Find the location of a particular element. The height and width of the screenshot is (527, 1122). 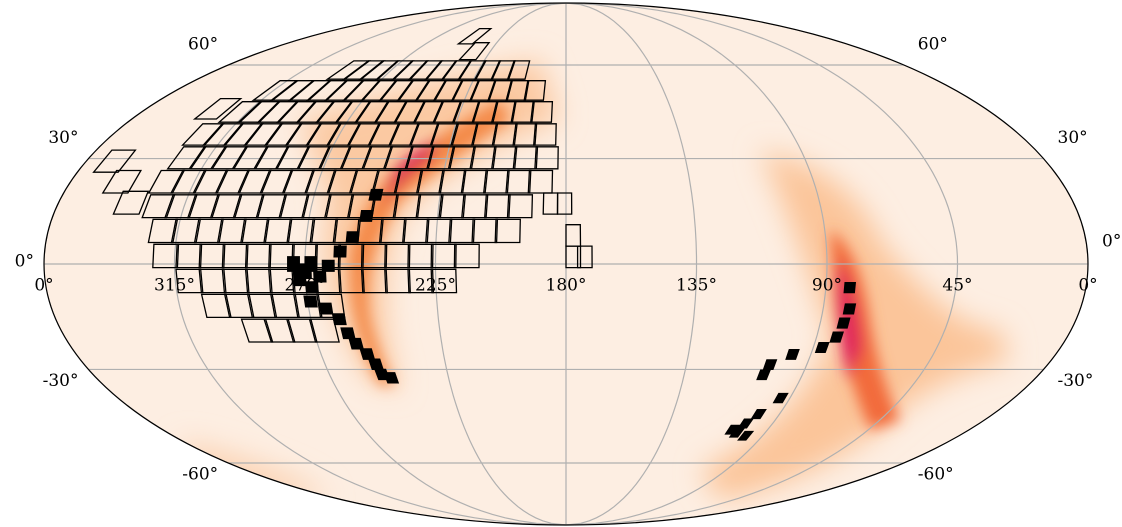

lat-tick-label-right: -60° is located at coordinates (936, 474).